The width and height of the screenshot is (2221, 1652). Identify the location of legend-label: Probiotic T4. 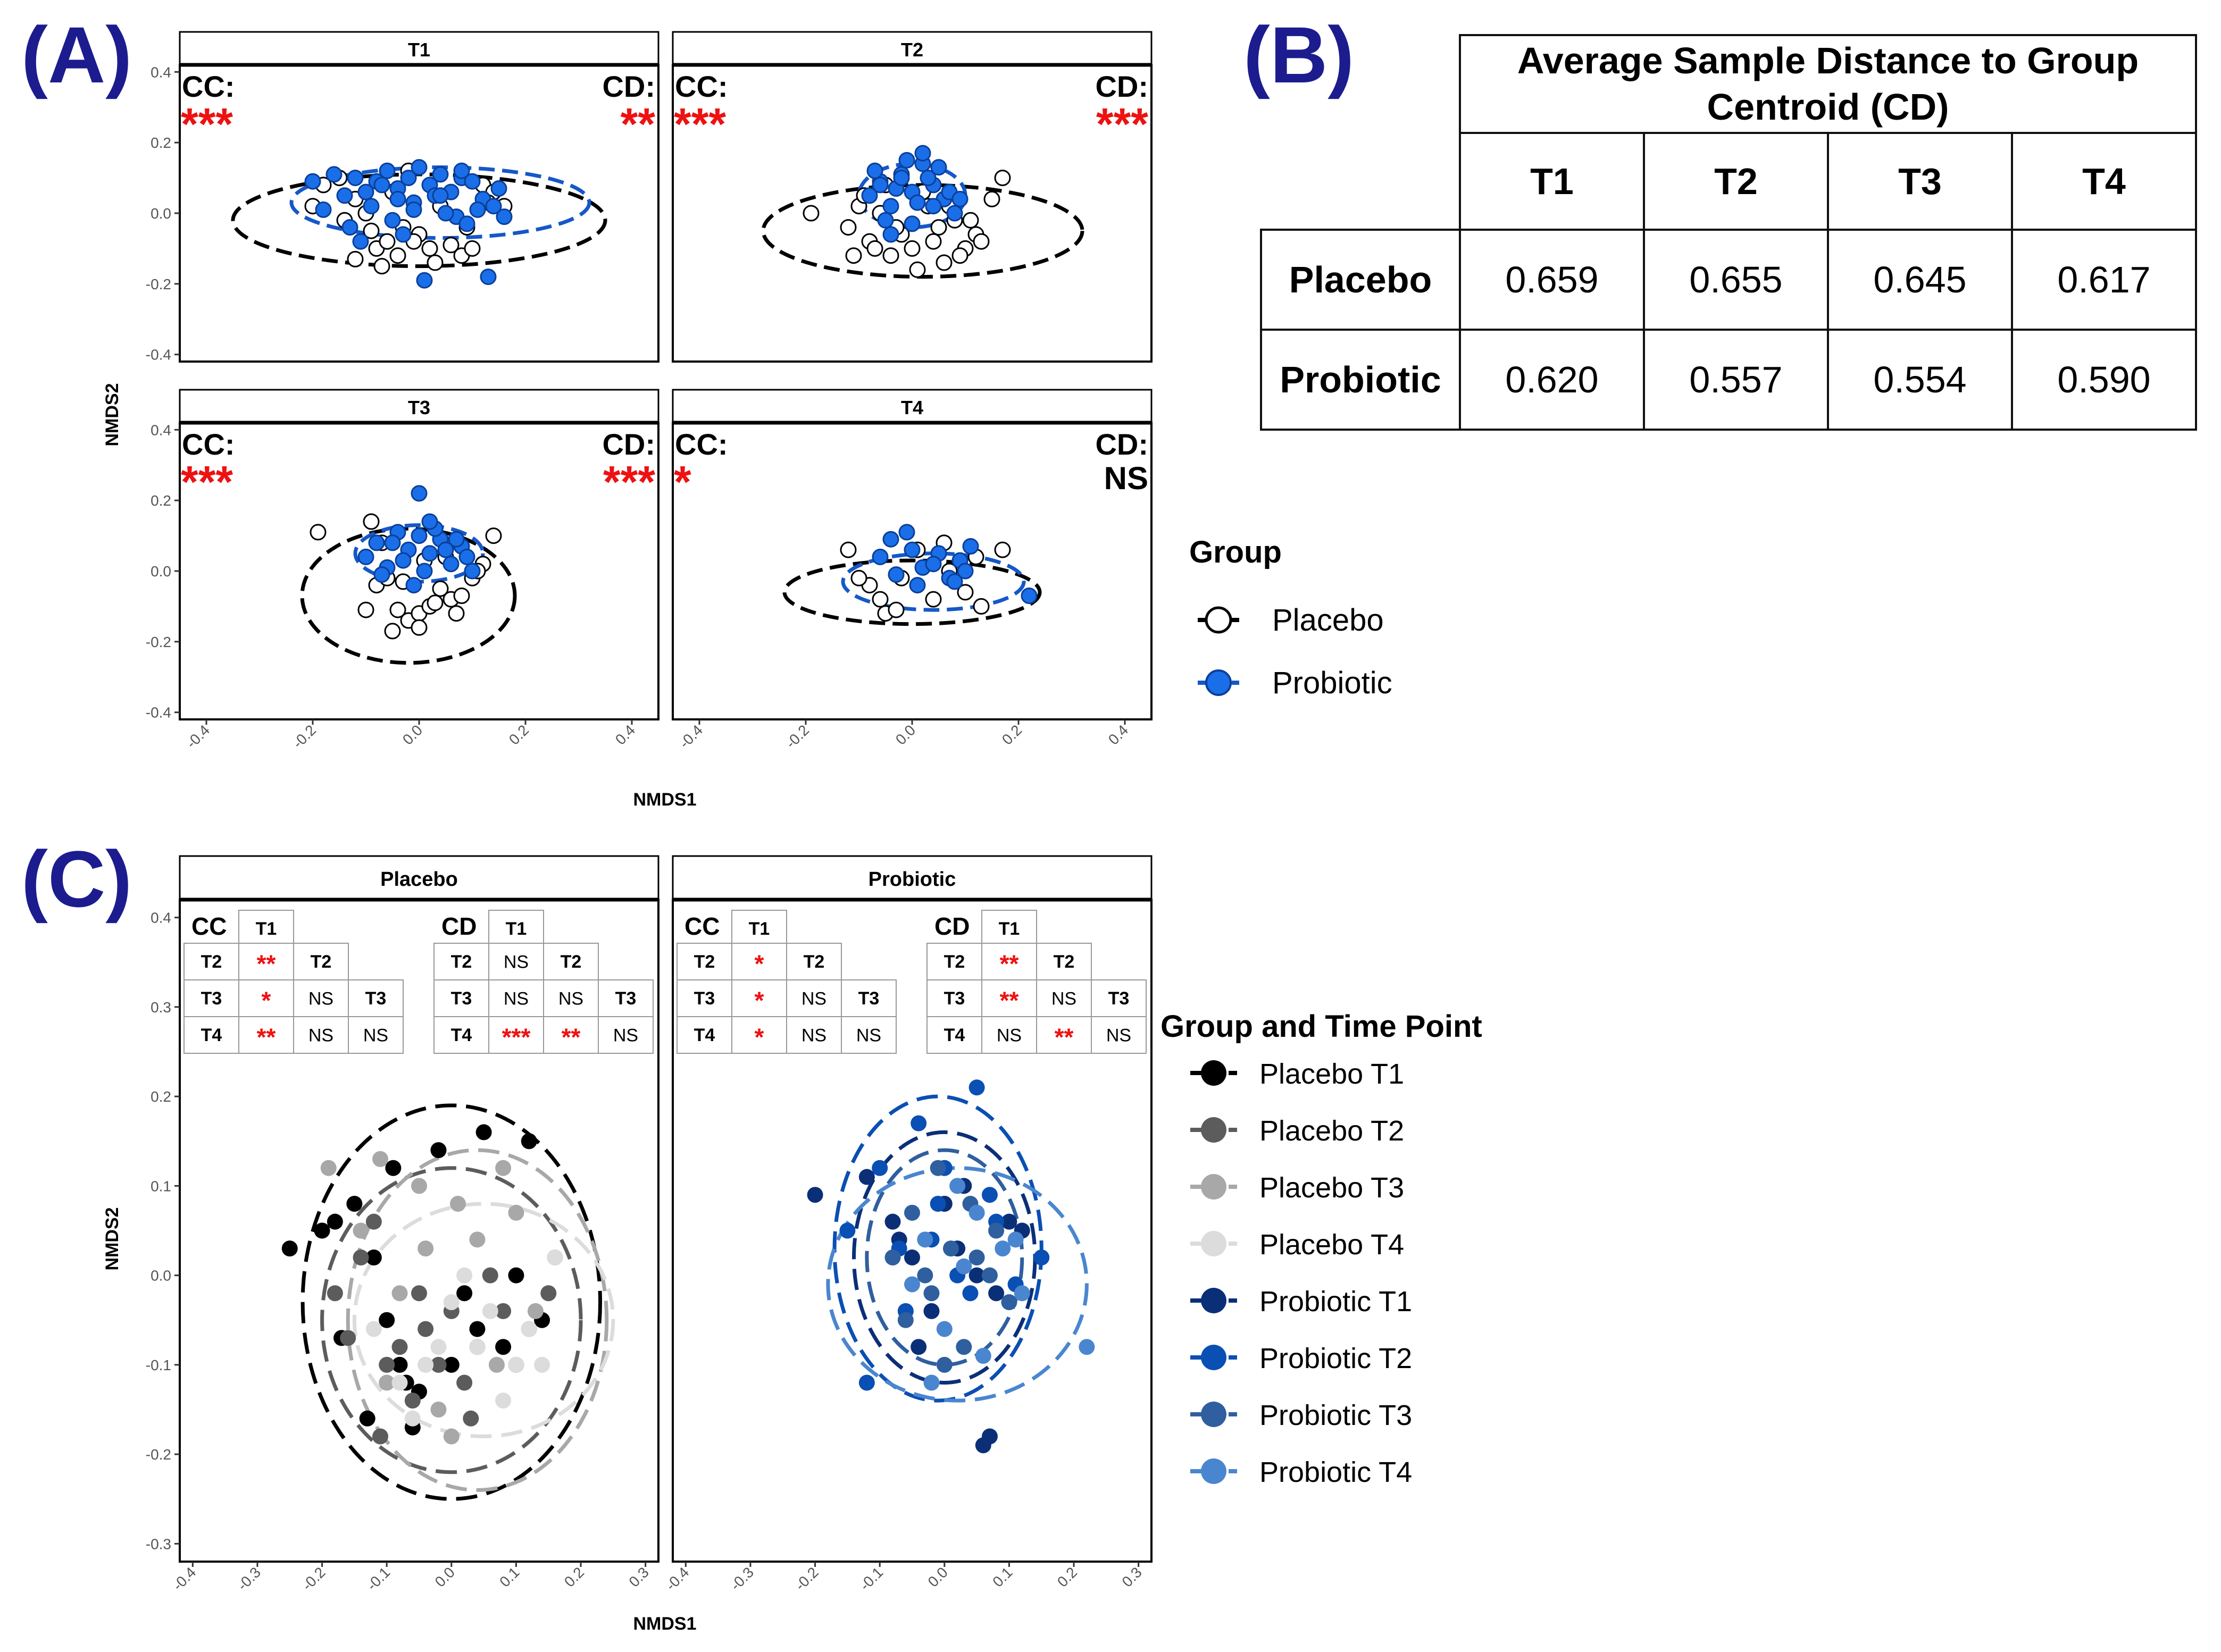
(1335, 1472).